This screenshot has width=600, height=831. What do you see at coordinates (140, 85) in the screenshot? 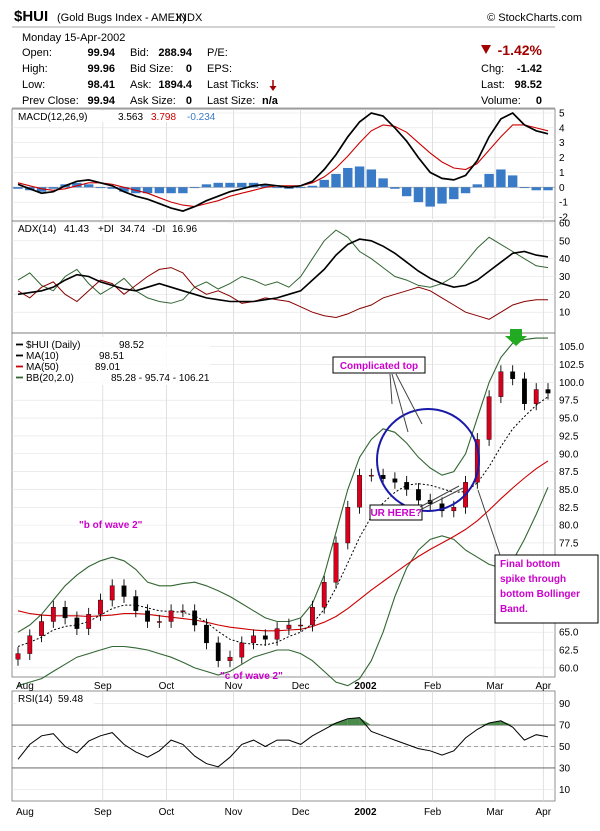
I see `ask-label: Ask:` at bounding box center [140, 85].